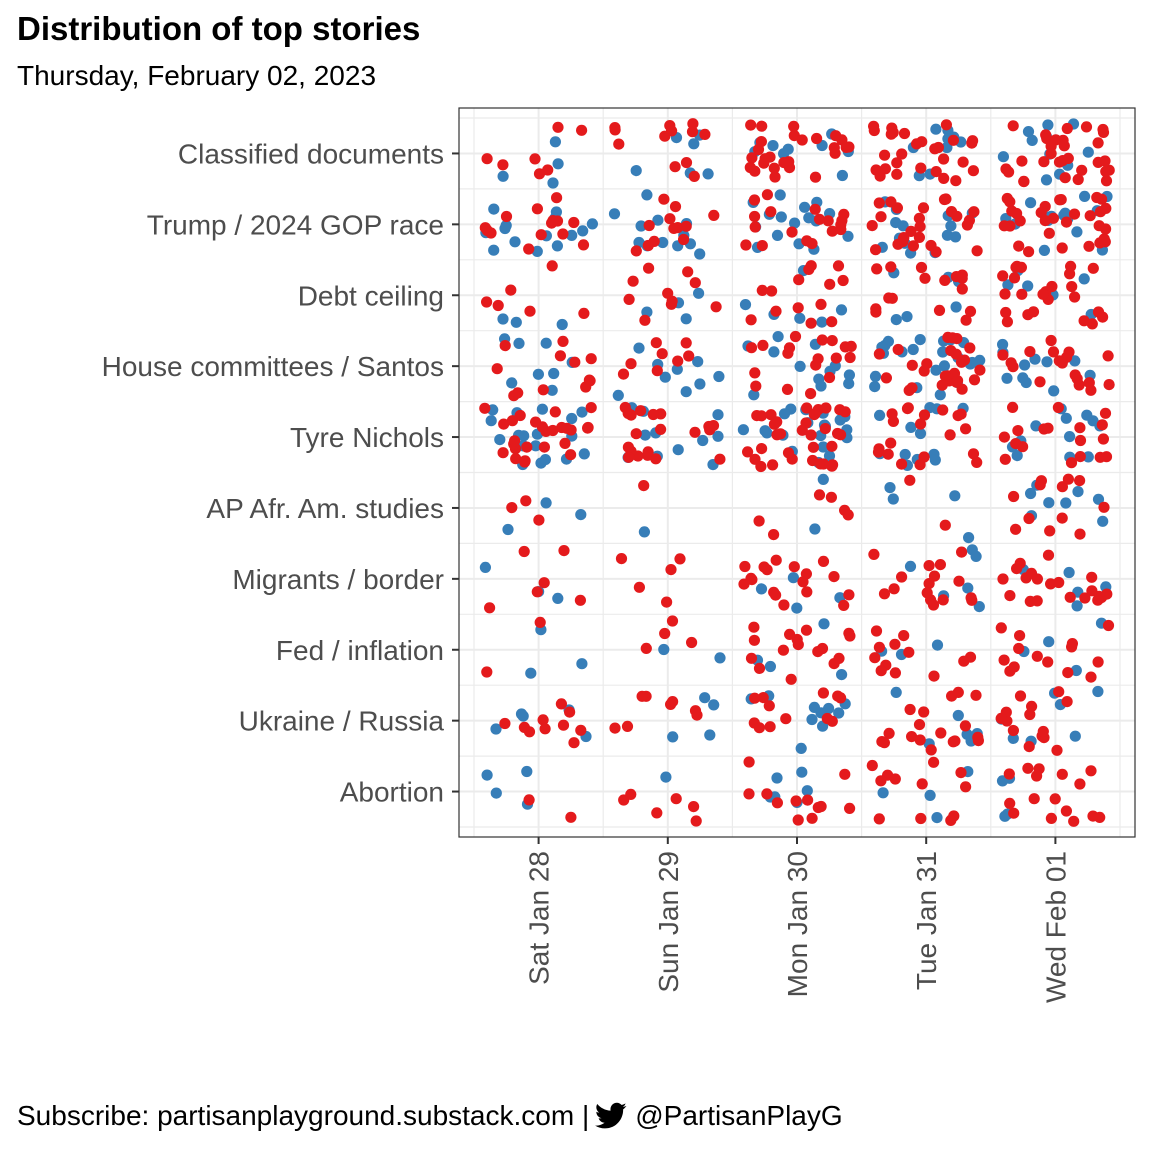 This screenshot has height=1152, width=1152. Describe the element at coordinates (926, 920) in the screenshot. I see `x-tick-label: Tue Jan 31` at that location.